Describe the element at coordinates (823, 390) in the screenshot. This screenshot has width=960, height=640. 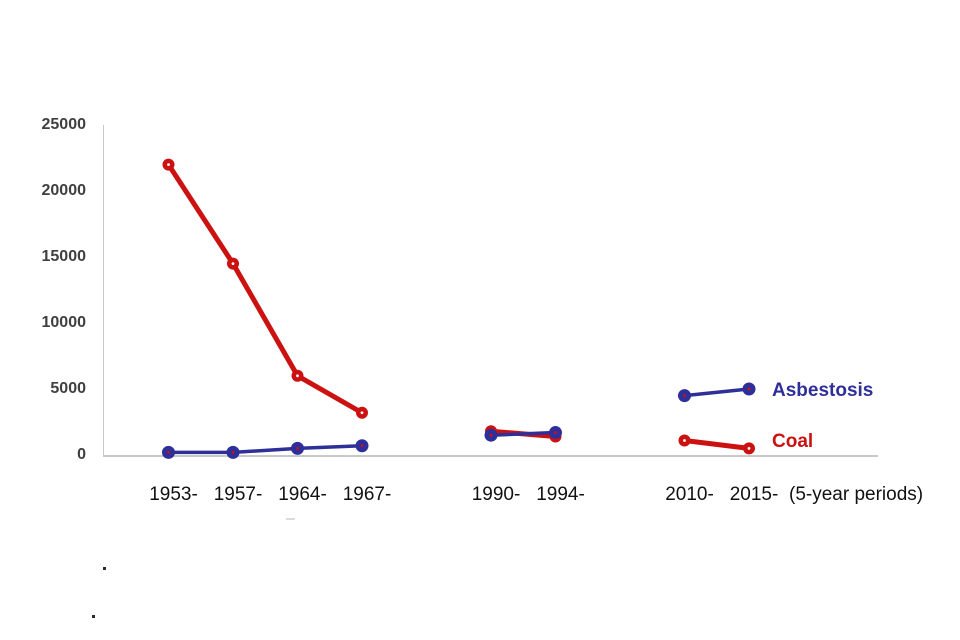
I see `legend-label-asbestosis: Asbestosis` at that location.